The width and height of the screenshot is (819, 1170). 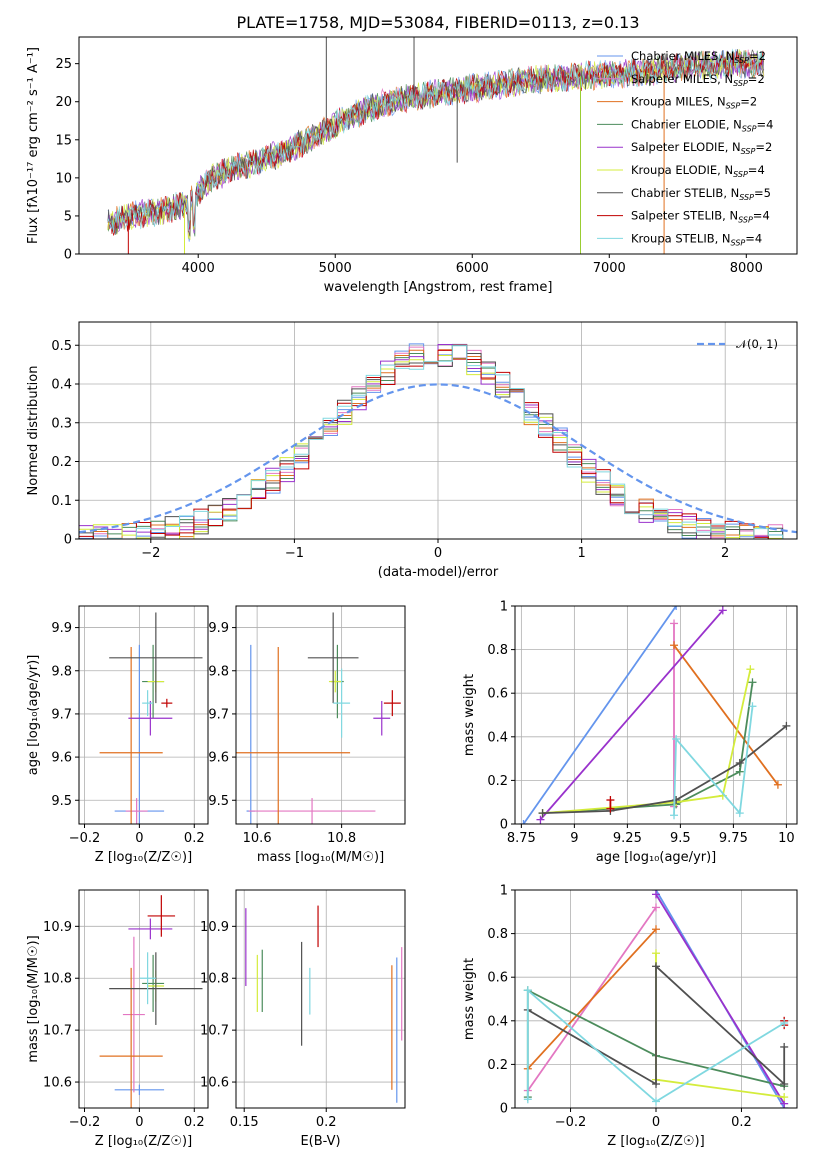 I want to click on x-tick-label: 9.5, so click(x=680, y=838).